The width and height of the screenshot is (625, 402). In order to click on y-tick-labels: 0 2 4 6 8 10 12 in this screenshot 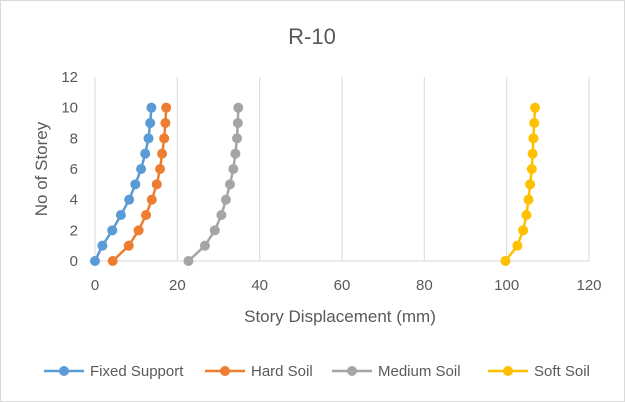, I will do `click(69, 169)`.